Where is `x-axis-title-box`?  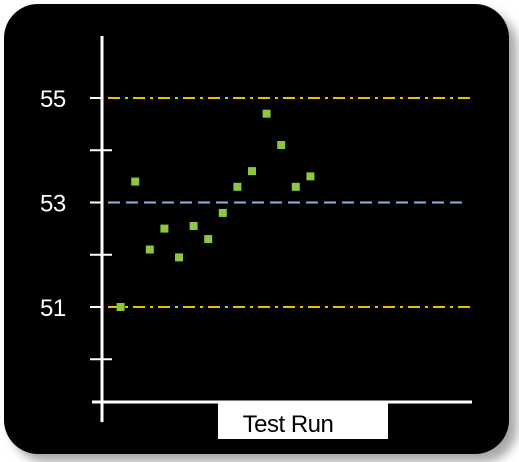 x-axis-title-box is located at coordinates (303, 421).